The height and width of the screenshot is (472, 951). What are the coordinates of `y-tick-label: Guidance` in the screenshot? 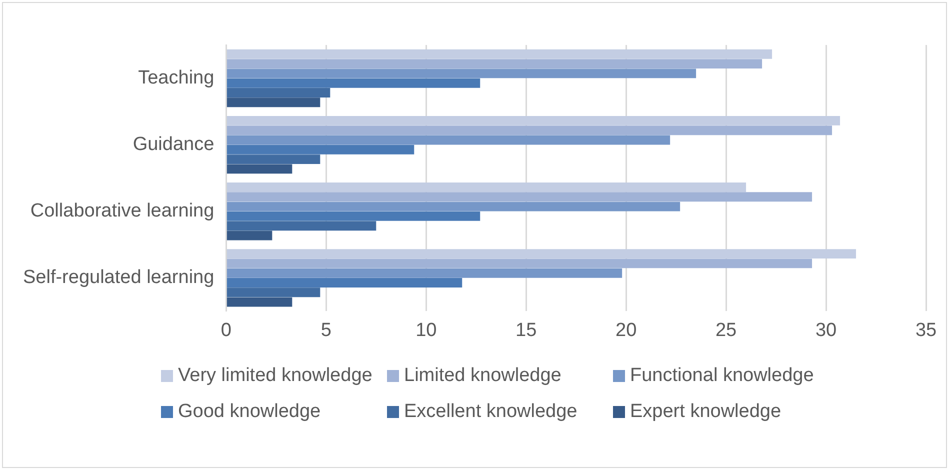 It's located at (173, 145).